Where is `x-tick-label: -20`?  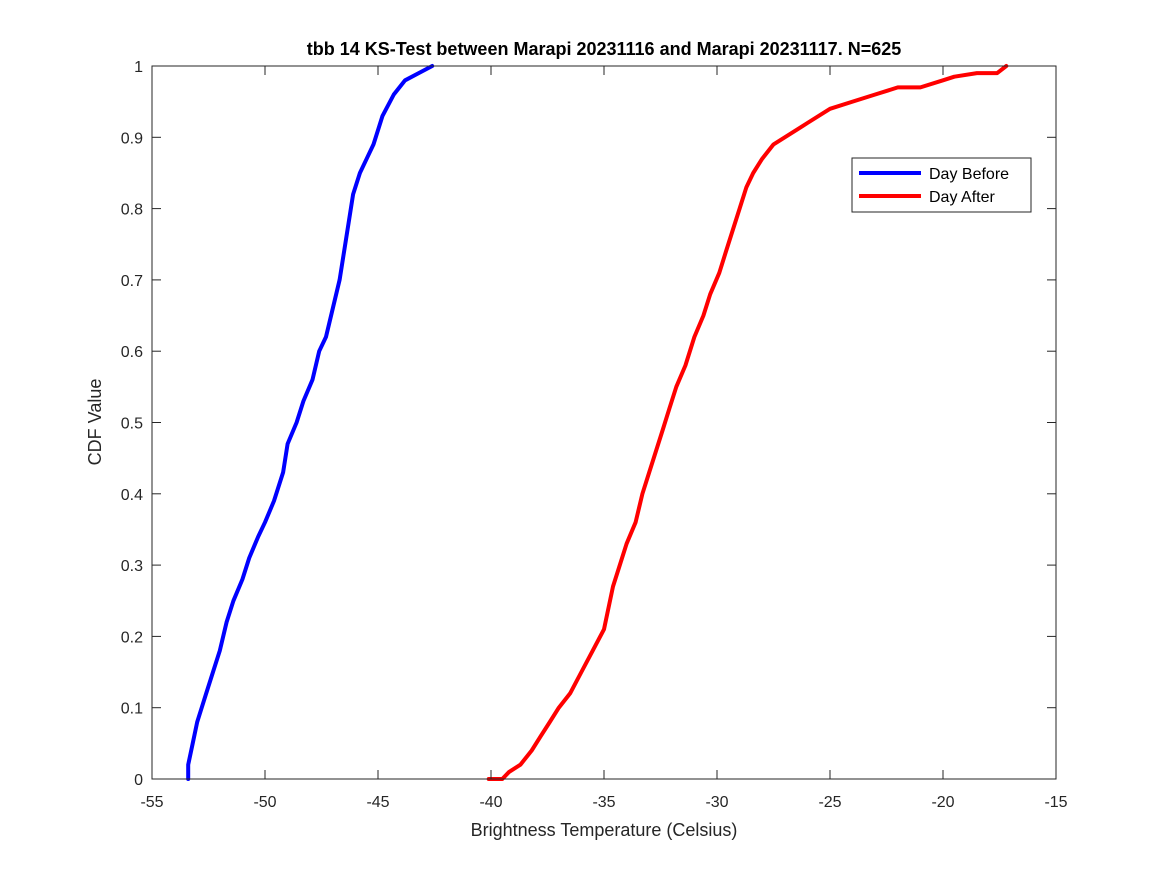
x-tick-label: -20 is located at coordinates (942, 802).